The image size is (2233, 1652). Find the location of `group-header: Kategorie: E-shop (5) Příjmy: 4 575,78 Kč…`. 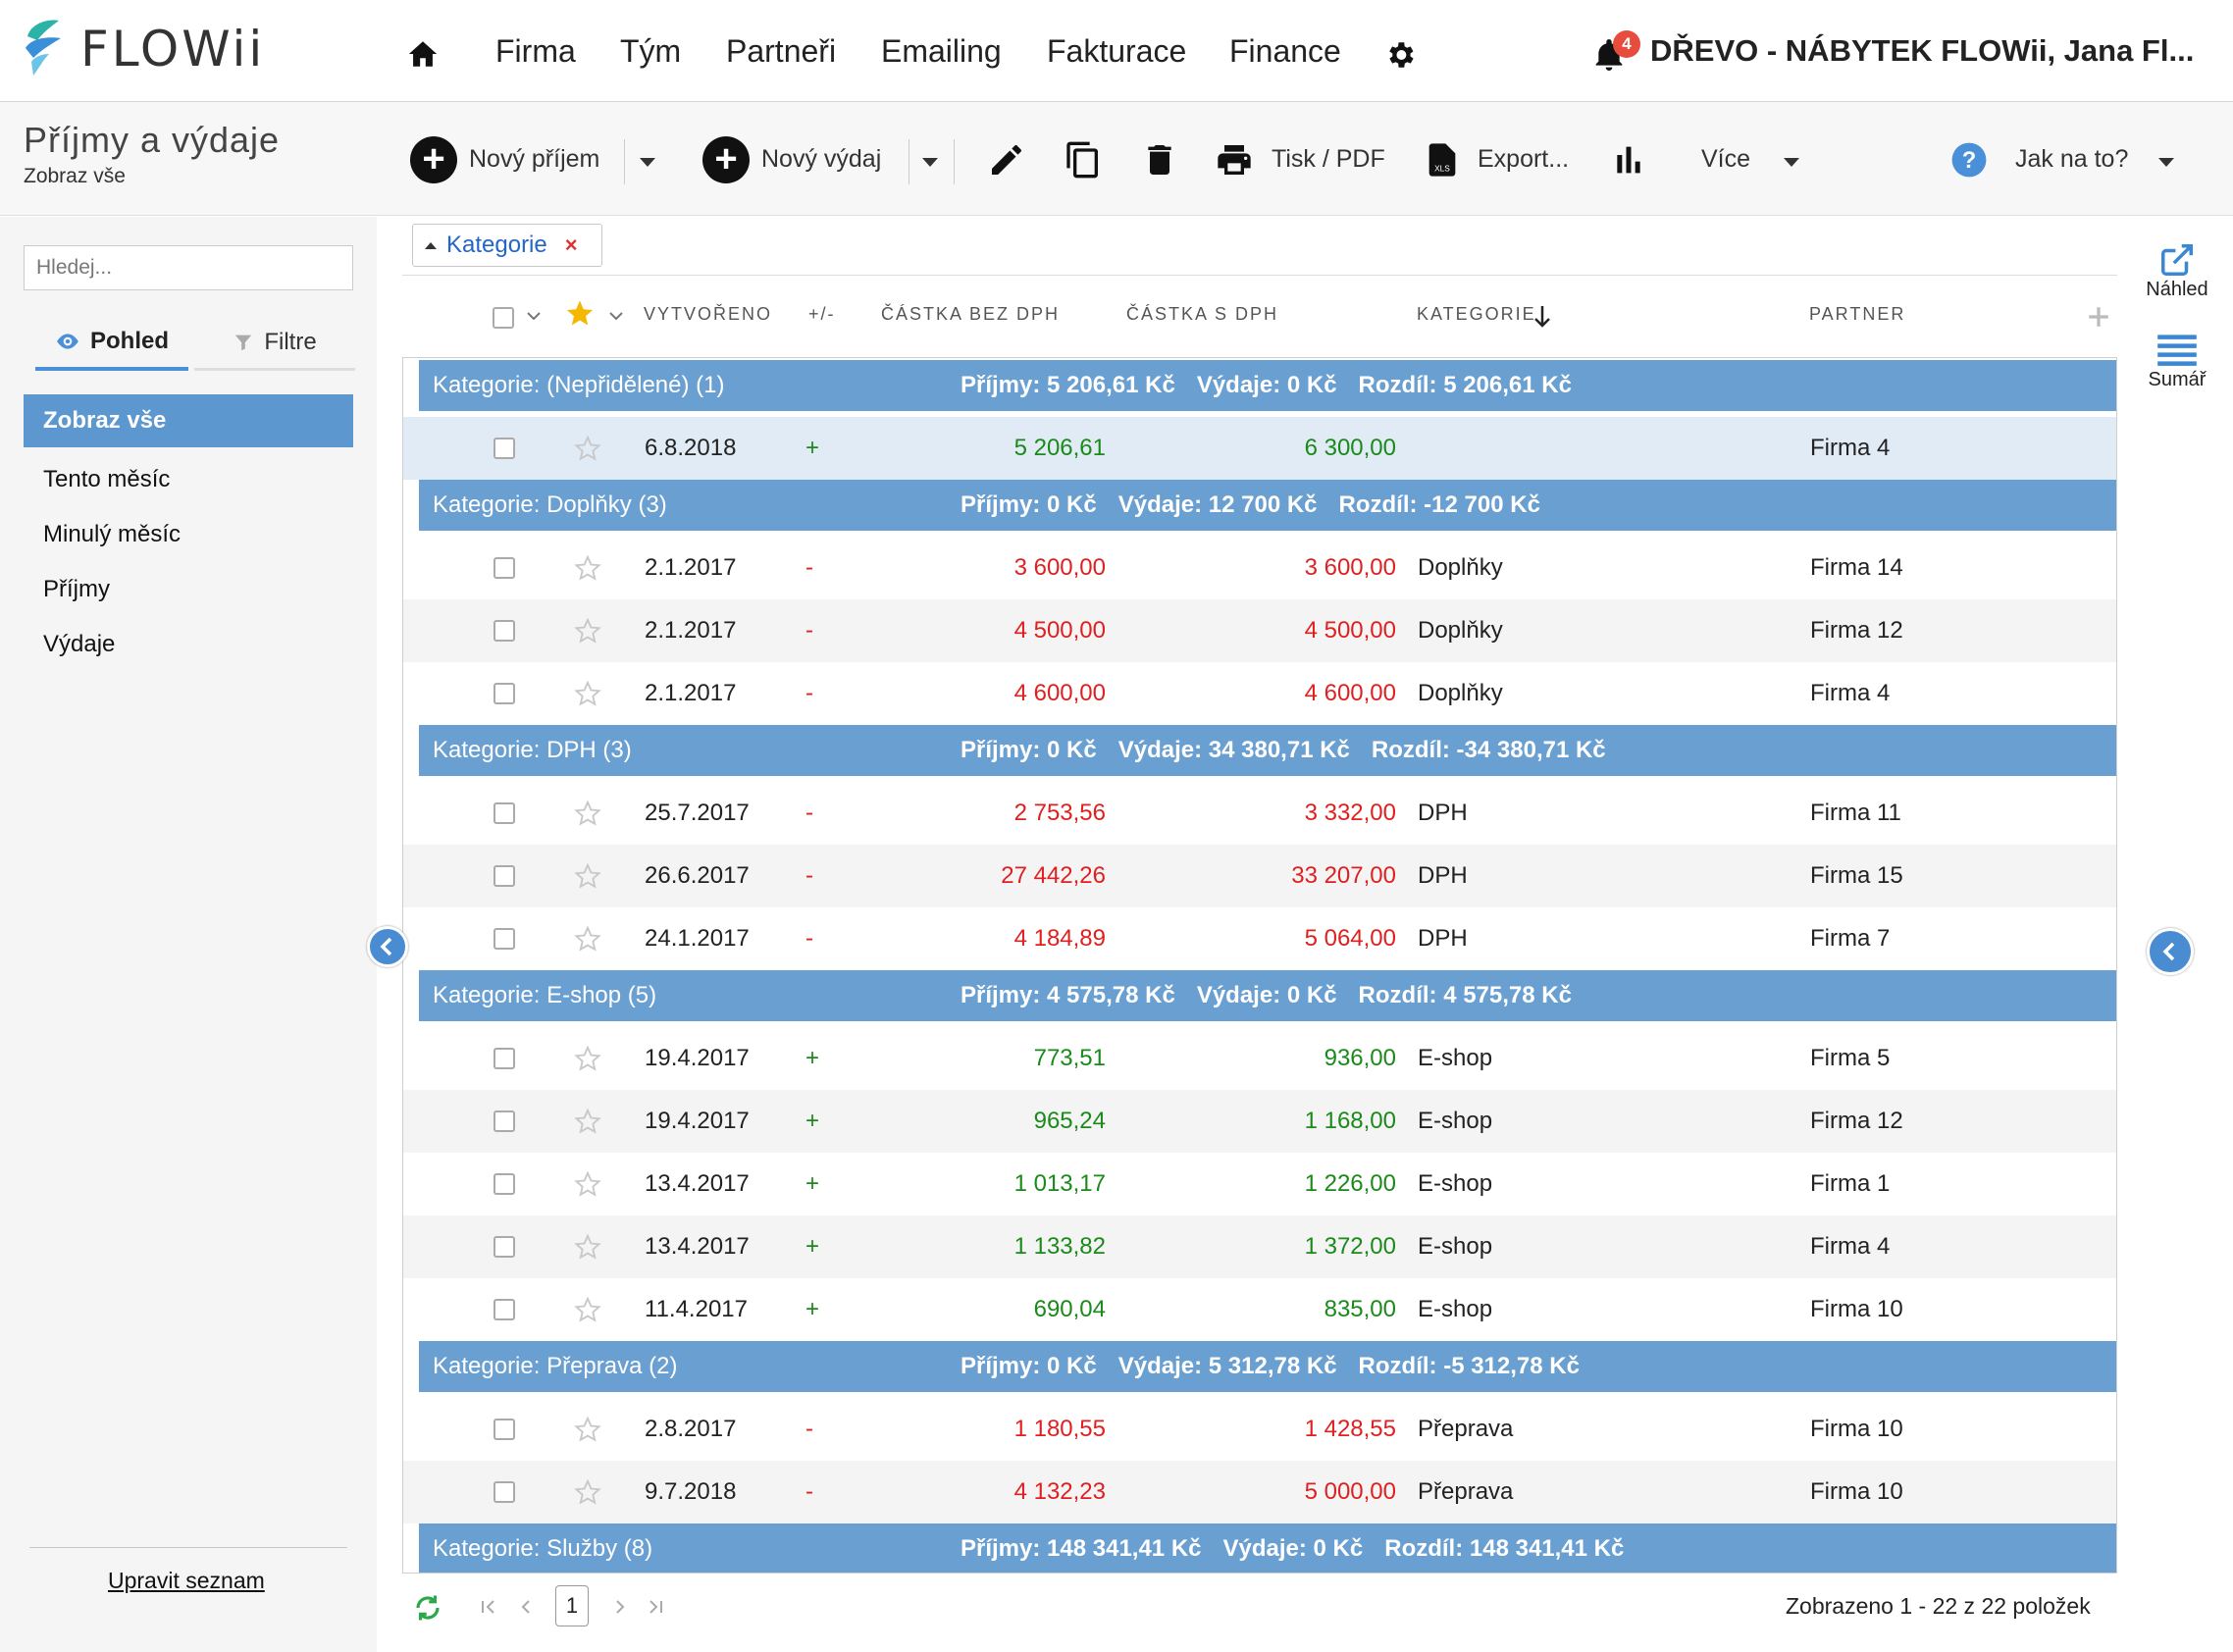

group-header: Kategorie: E-shop (5) Příjmy: 4 575,78 Kč… is located at coordinates (1267, 995).